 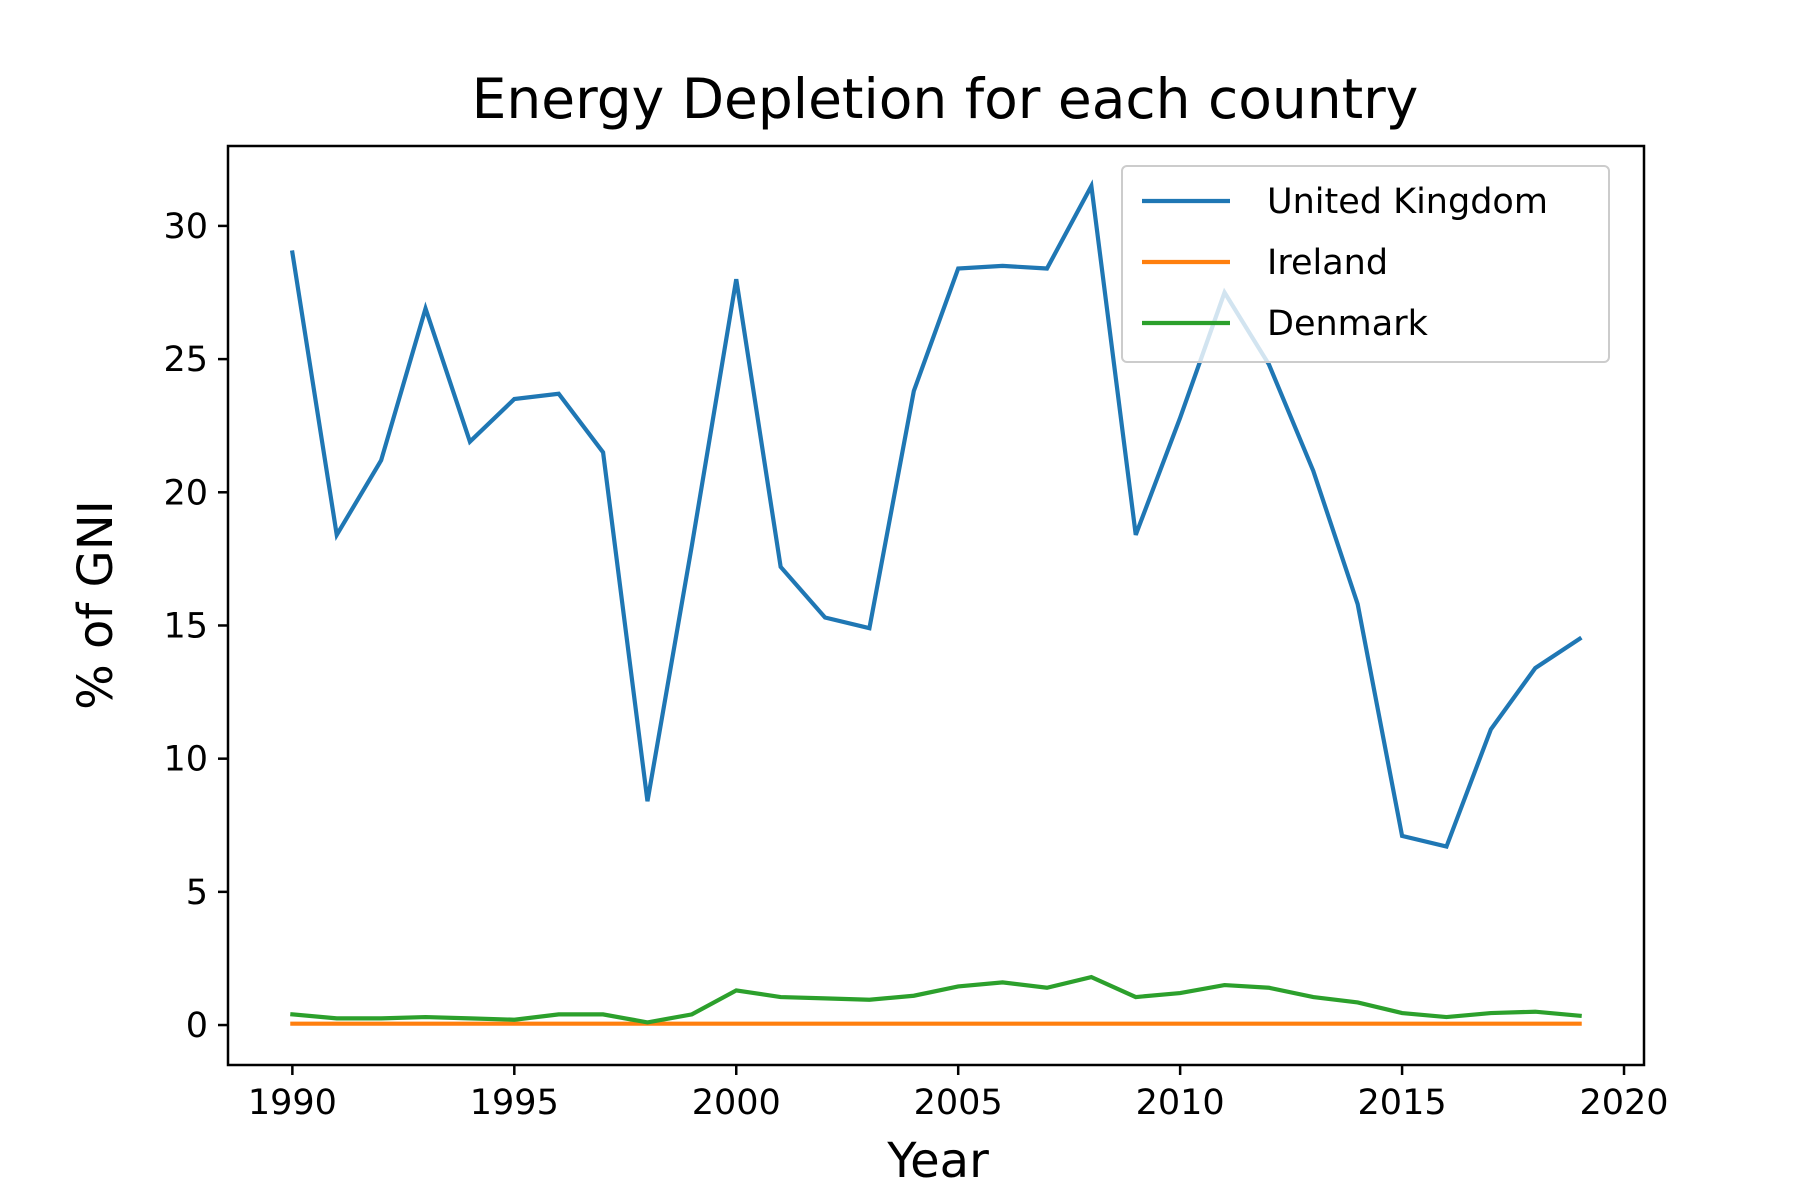 I want to click on x-tick-label: 2015, so click(x=1402, y=1103).